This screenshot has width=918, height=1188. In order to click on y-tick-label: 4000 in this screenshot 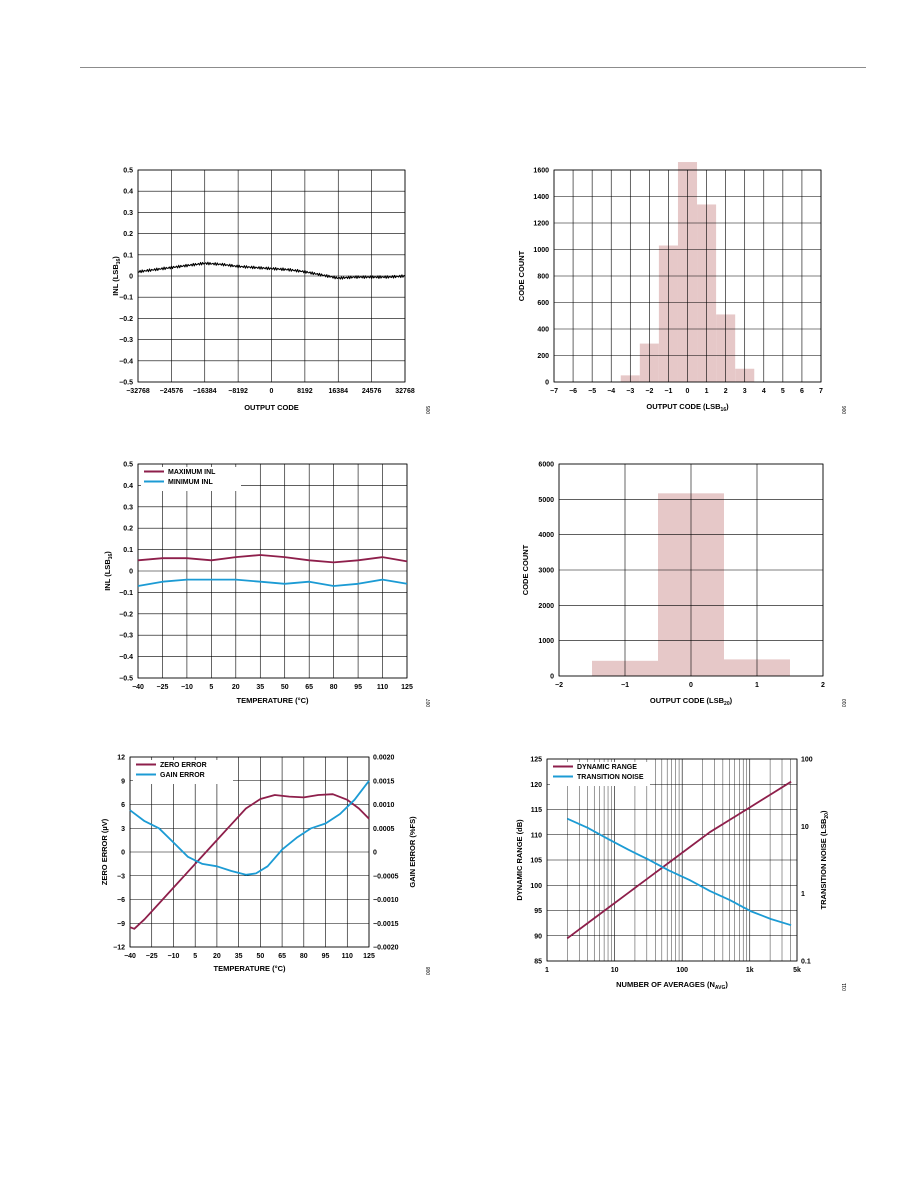, I will do `click(546, 535)`.